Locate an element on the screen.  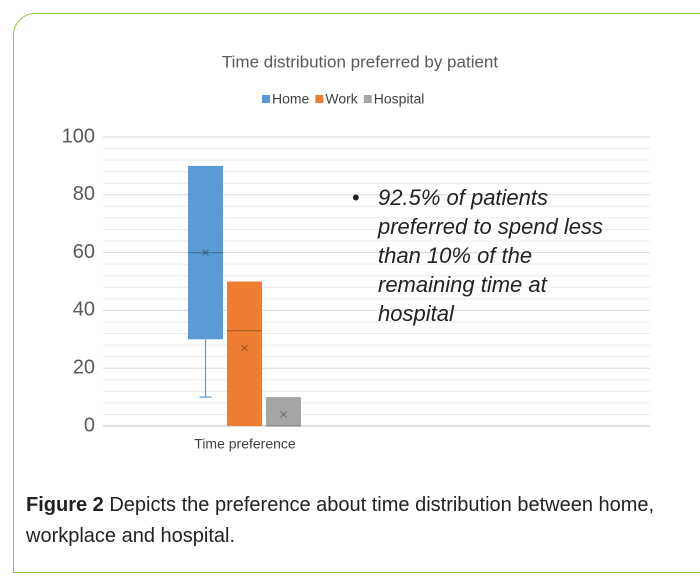
y-tick-label: 80 is located at coordinates (84, 194).